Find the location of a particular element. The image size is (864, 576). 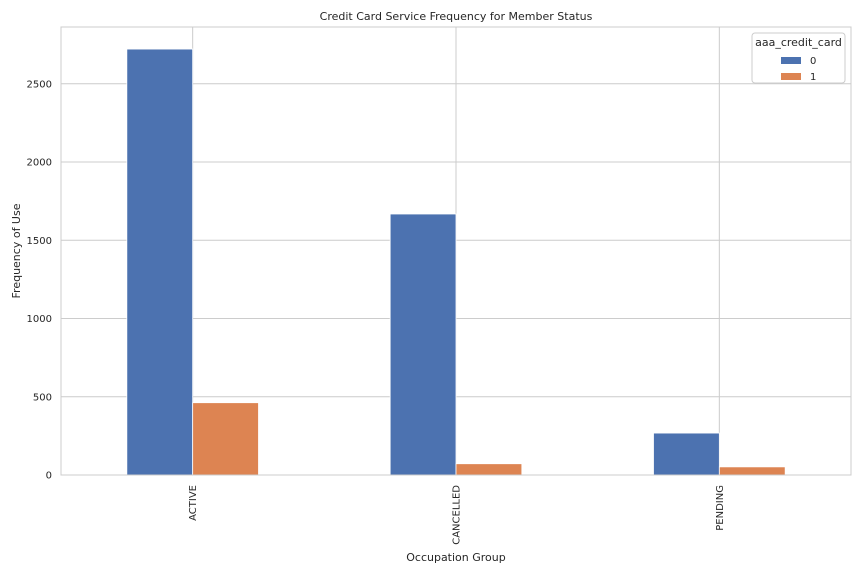

x-tick-label: CANCELLED is located at coordinates (457, 515).